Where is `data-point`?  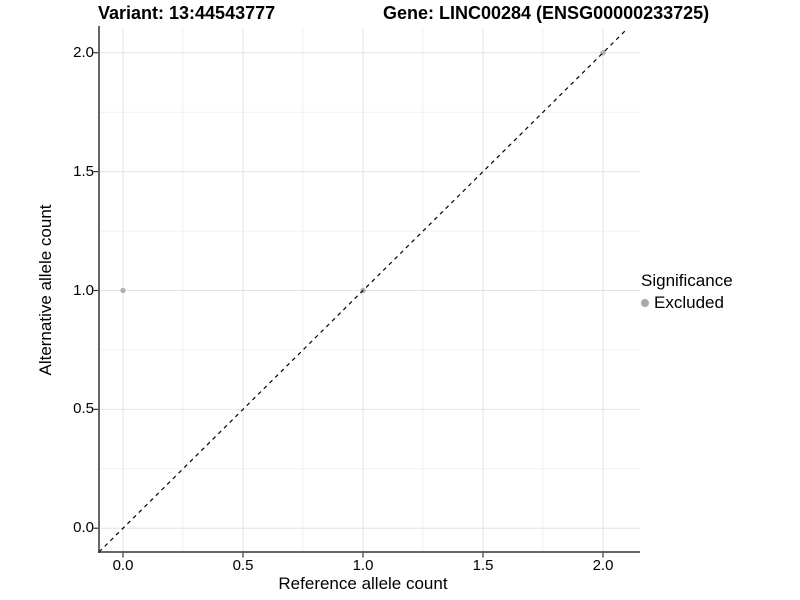 data-point is located at coordinates (123, 290).